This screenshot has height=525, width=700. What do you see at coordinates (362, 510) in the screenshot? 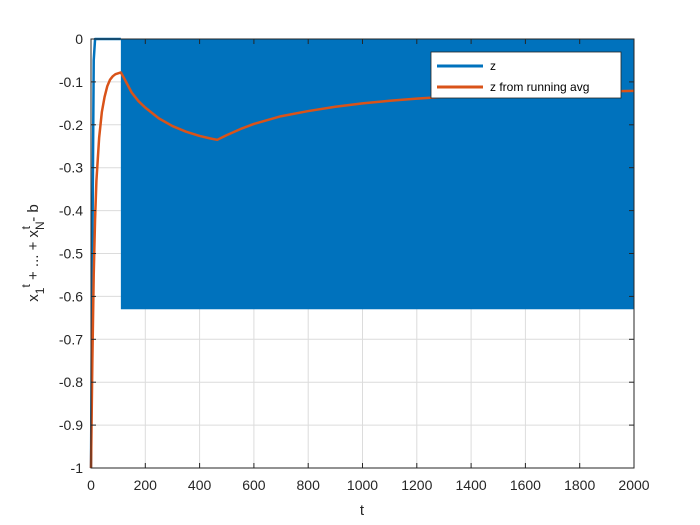
I see `x-axis-label: t` at bounding box center [362, 510].